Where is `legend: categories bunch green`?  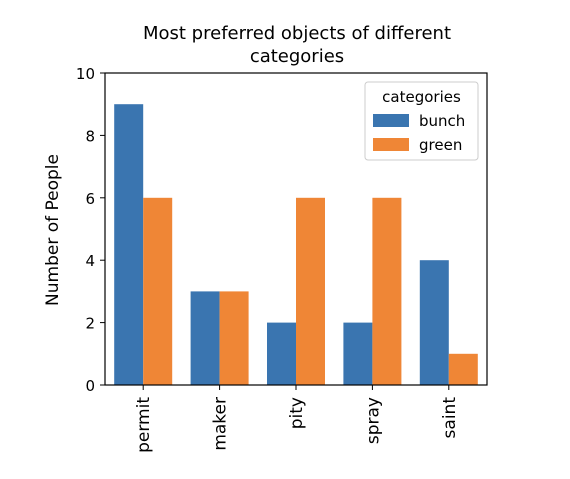 legend: categories bunch green is located at coordinates (421, 121).